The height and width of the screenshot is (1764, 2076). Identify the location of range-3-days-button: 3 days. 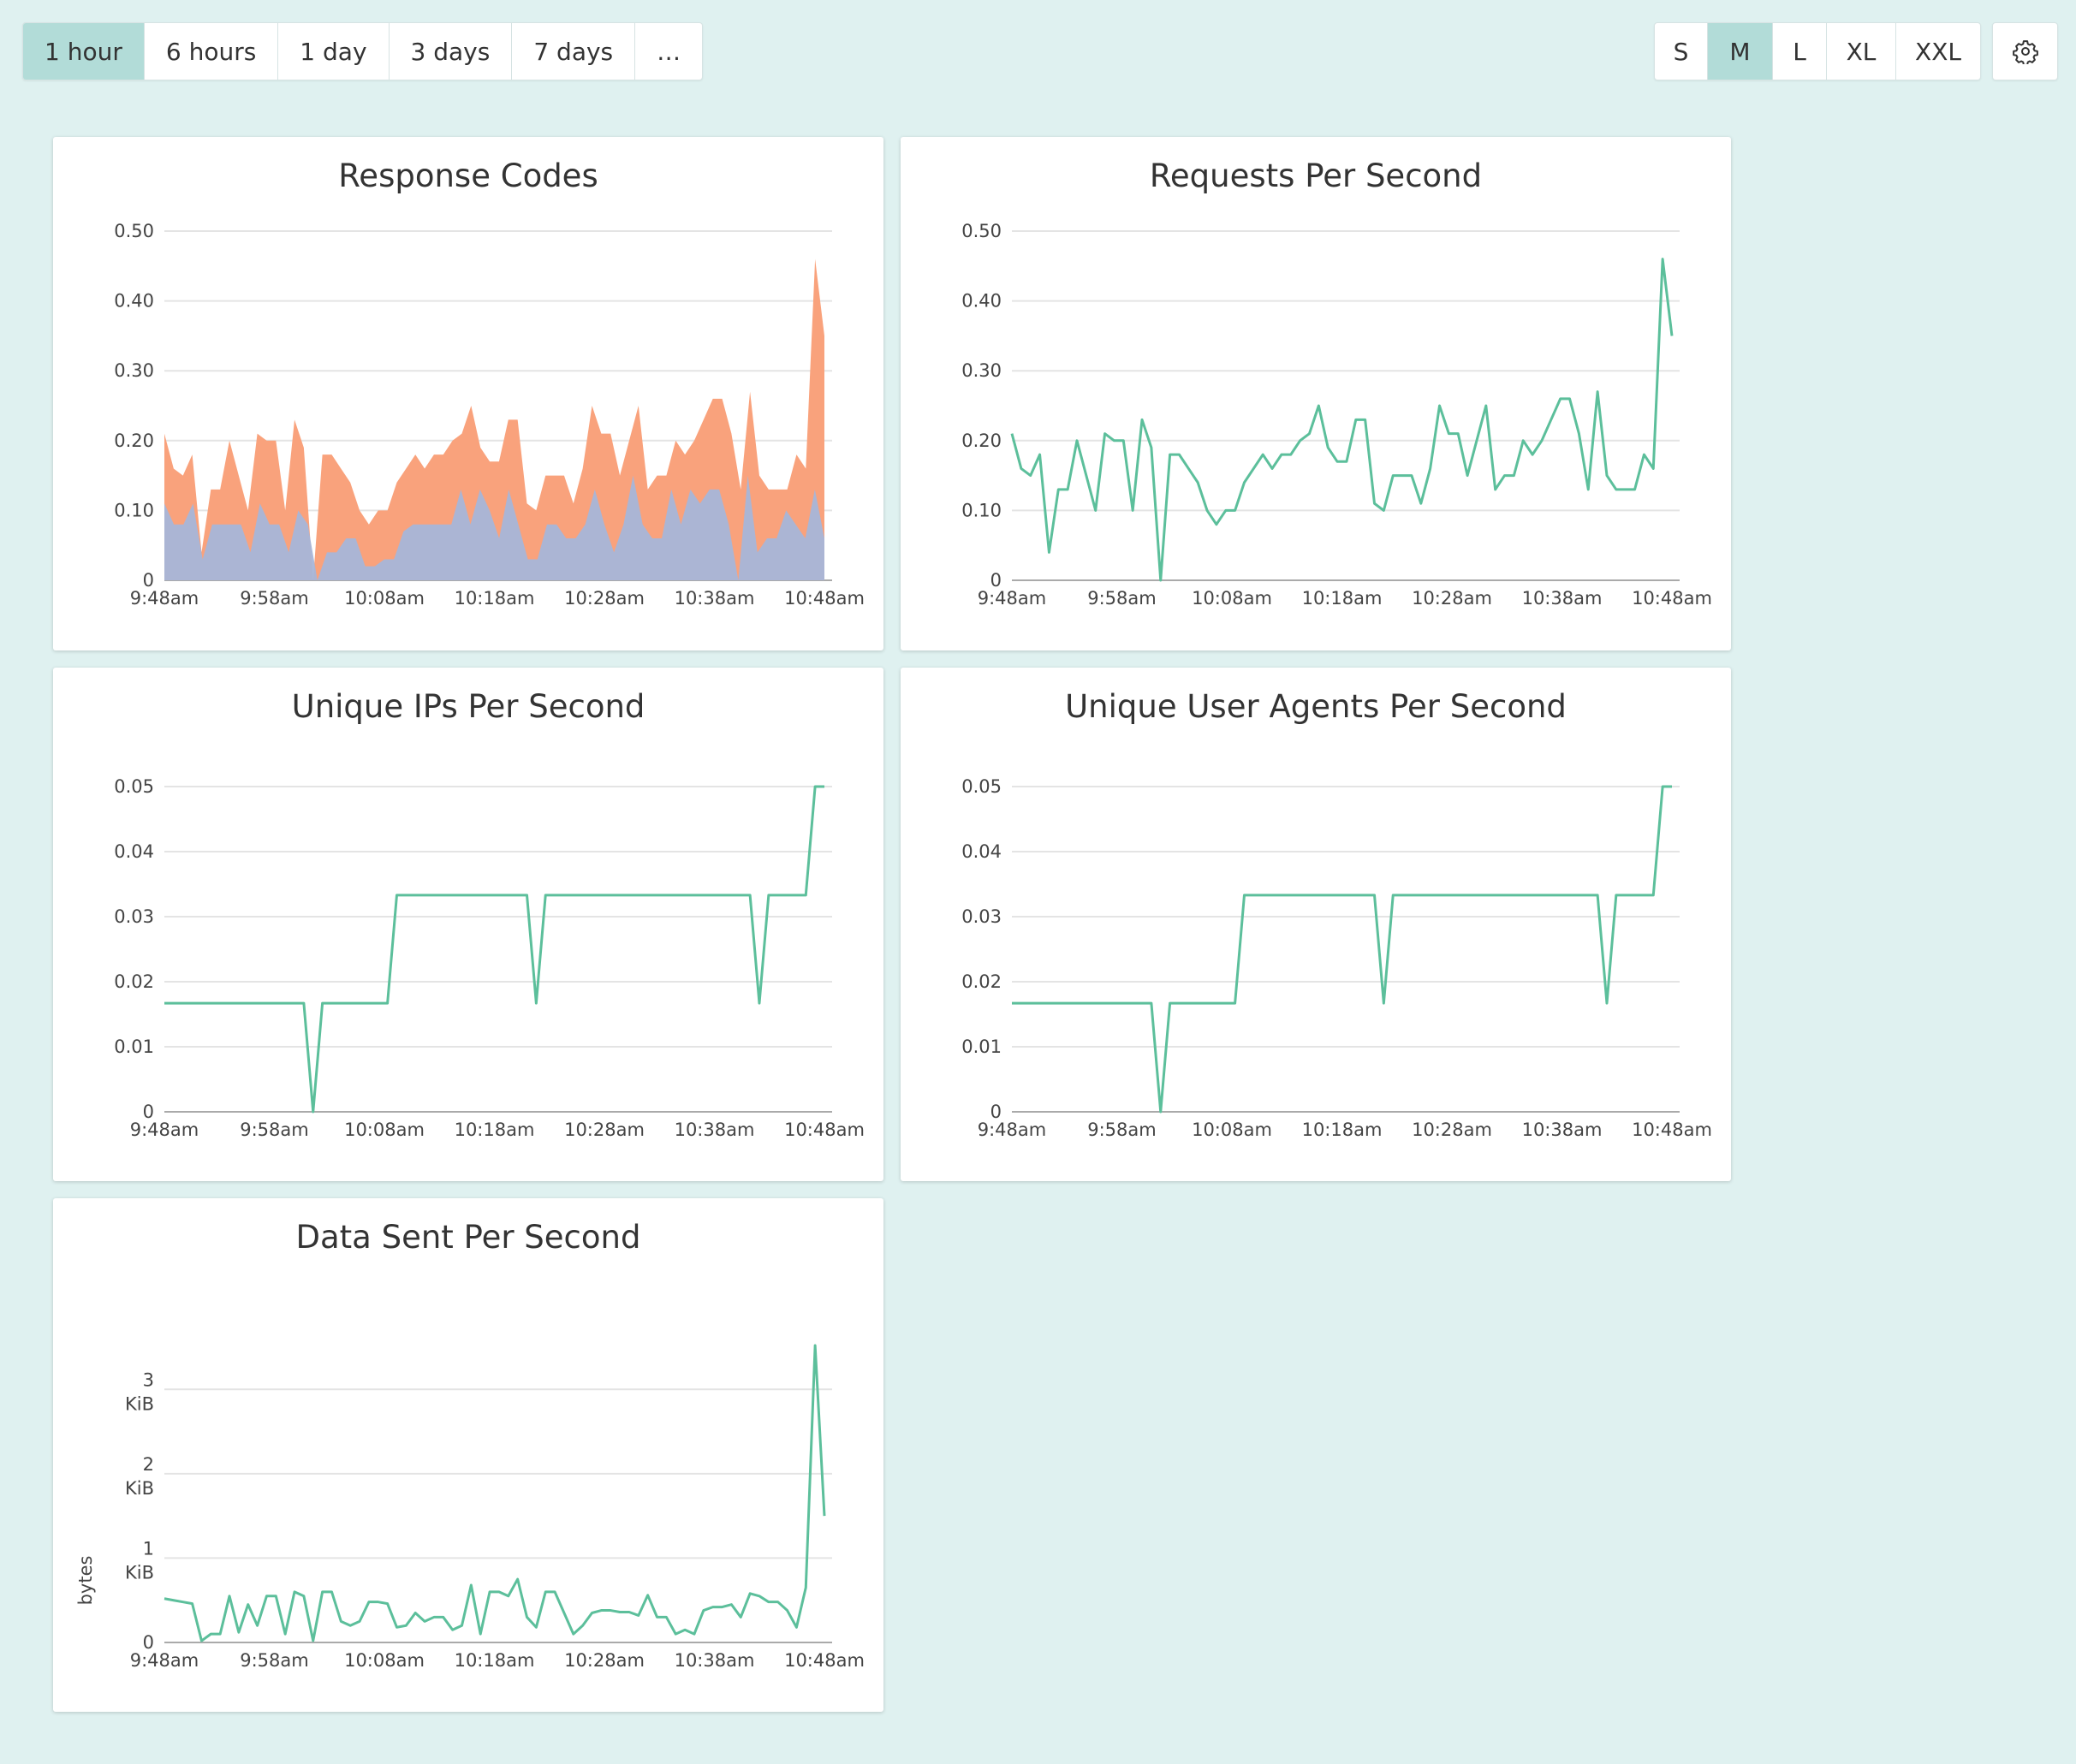
(451, 51).